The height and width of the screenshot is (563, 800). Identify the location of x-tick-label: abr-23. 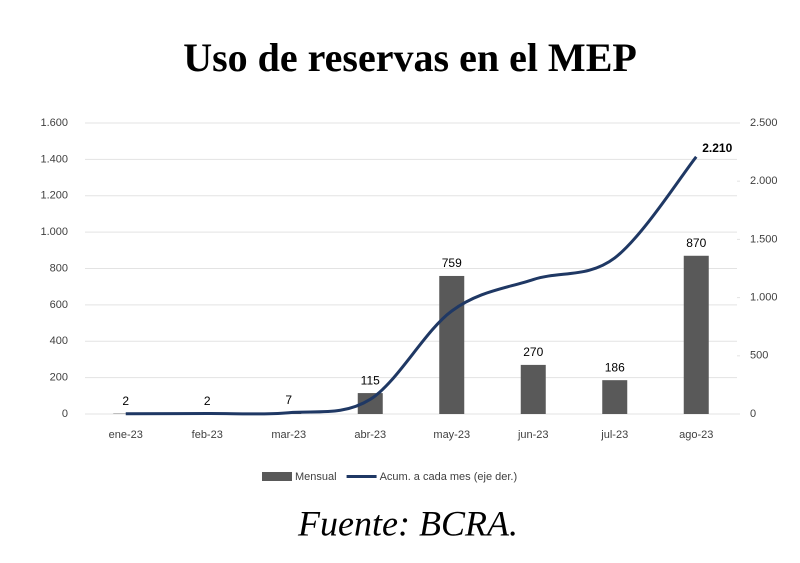
(370, 435).